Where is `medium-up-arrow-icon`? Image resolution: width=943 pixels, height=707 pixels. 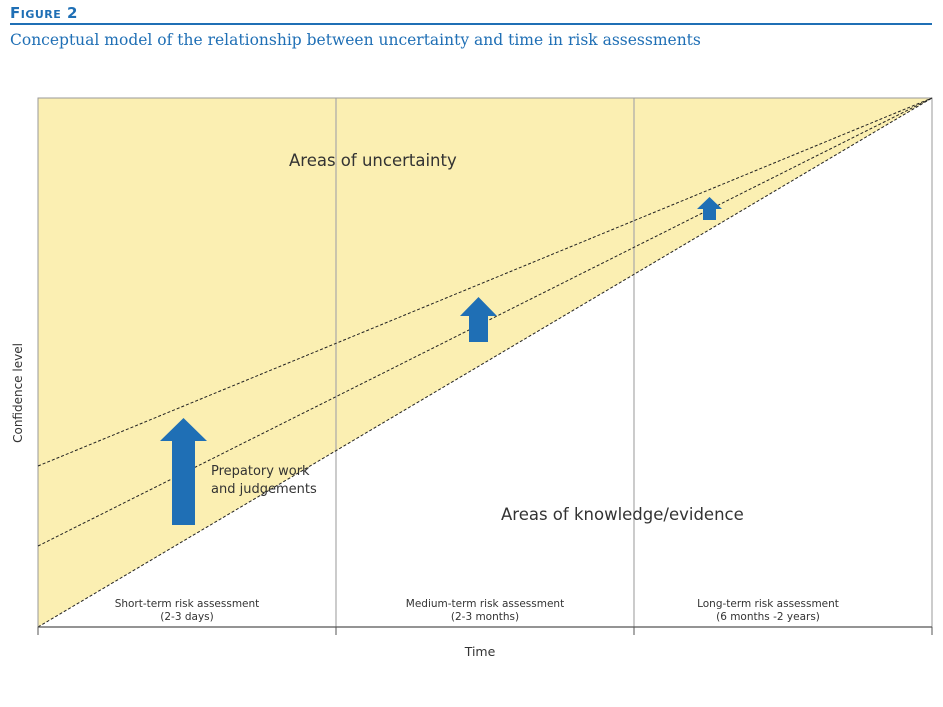
medium-up-arrow-icon is located at coordinates (478, 319).